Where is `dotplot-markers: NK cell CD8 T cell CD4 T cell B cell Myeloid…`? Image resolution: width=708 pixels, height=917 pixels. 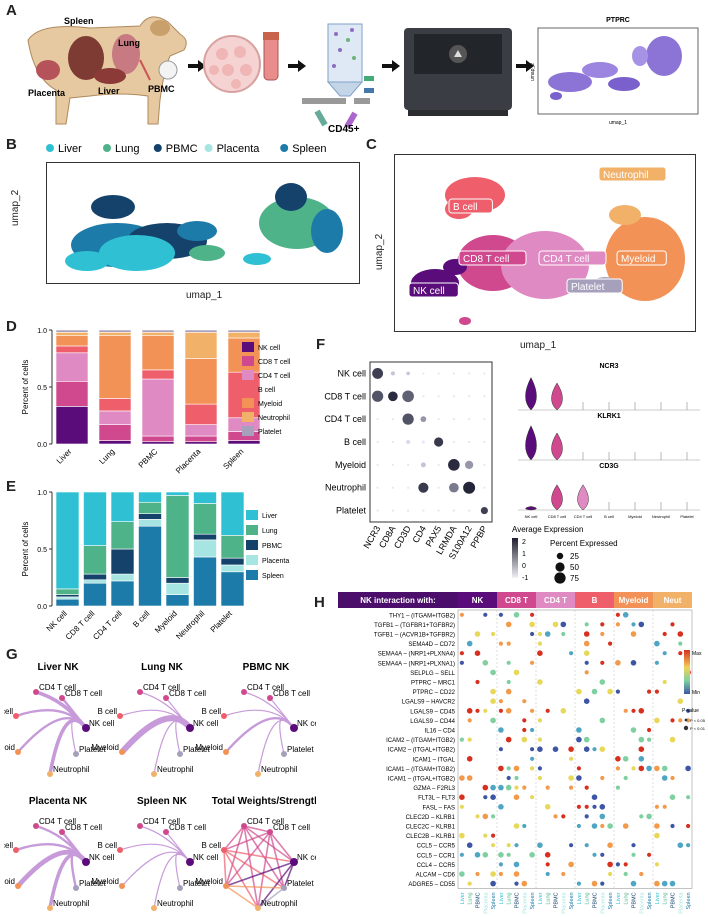
dotplot-markers: NK cell CD8 T cell CD4 T cell B cell Myeloid… is located at coordinates (512, 472).